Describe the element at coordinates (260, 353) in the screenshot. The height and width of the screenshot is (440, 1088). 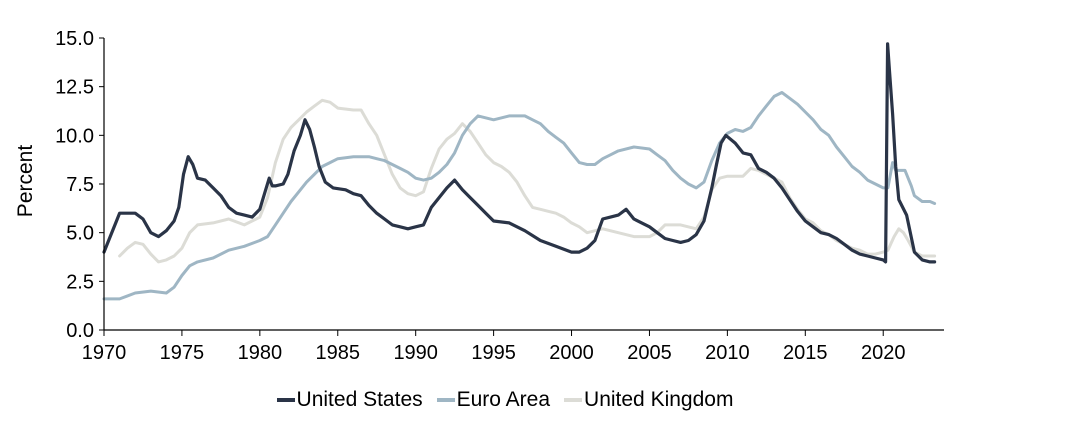
I see `x-tick-label: 1980` at that location.